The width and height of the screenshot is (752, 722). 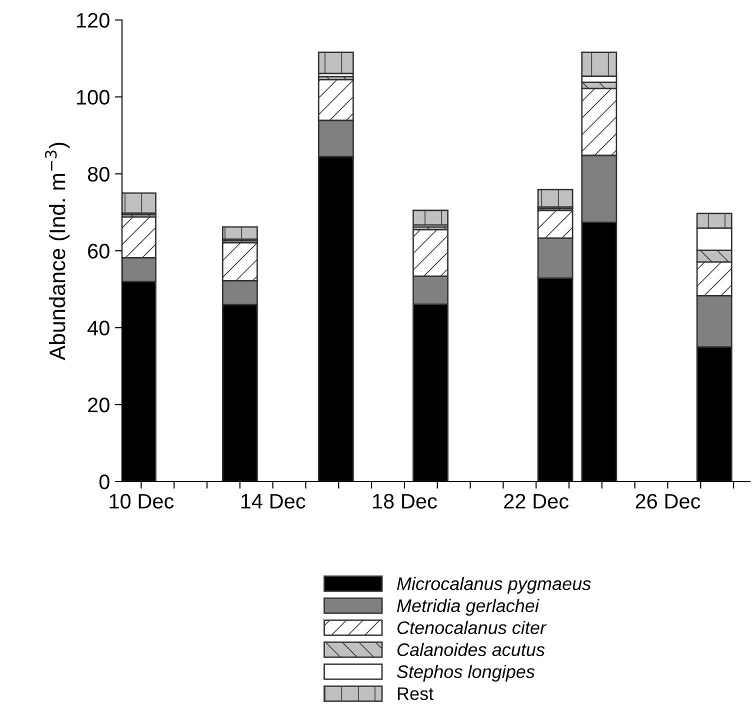 What do you see at coordinates (57, 251) in the screenshot?
I see `y-axis-title: Abundance (Ind. m$^{−3}$)` at bounding box center [57, 251].